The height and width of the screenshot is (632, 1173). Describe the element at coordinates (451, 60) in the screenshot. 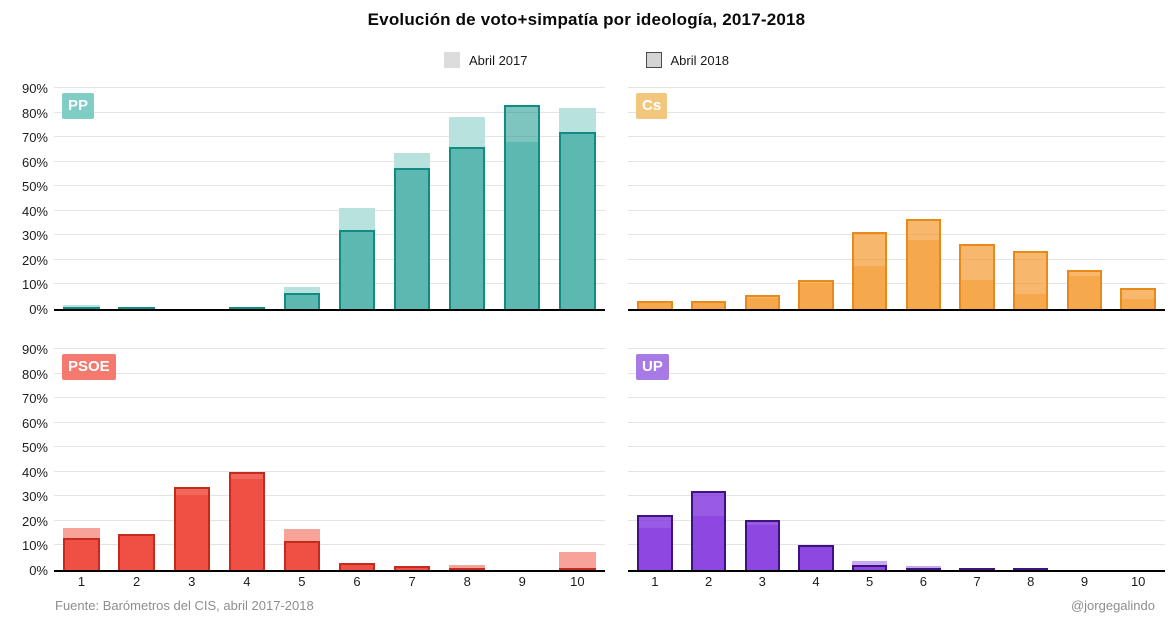

I see `legend-swatch-2017` at that location.